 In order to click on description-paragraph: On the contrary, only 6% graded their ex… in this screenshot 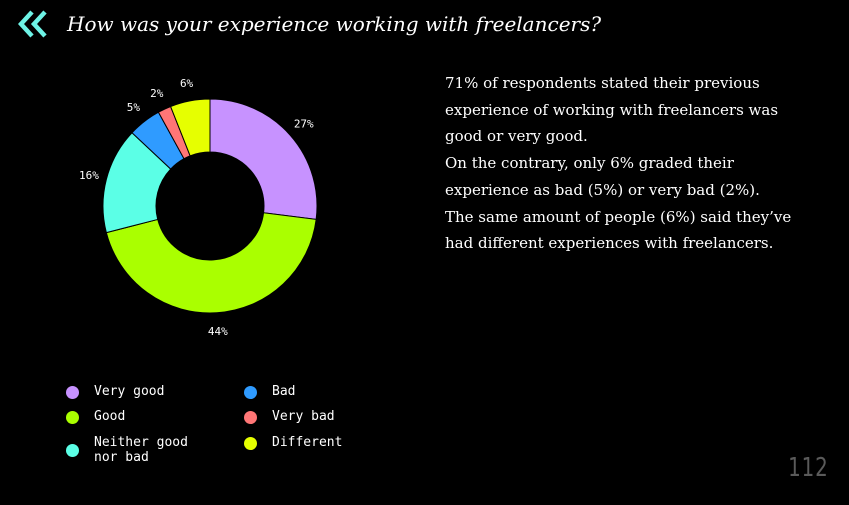, I will do `click(602, 176)`.